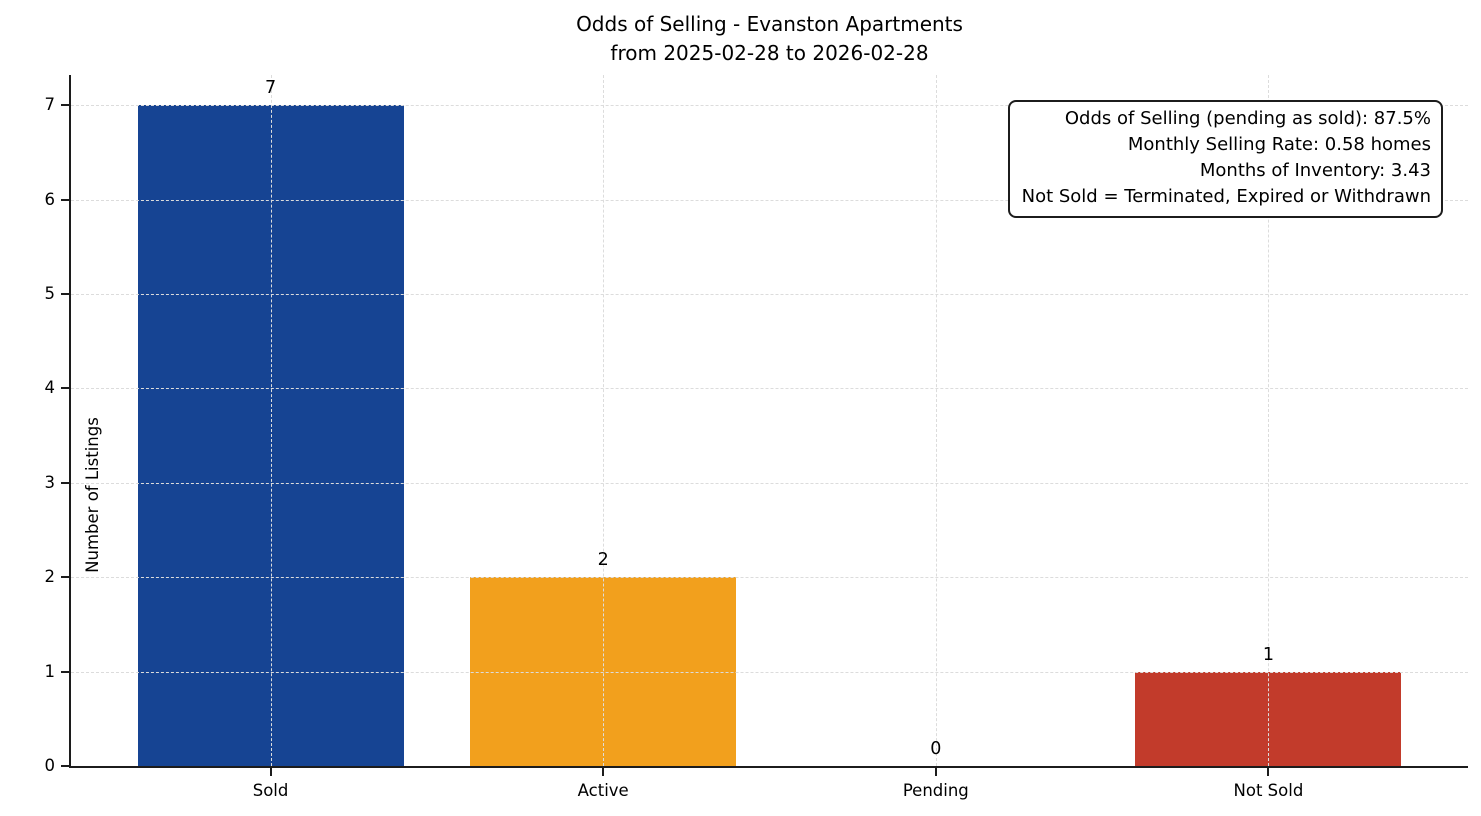 The width and height of the screenshot is (1481, 816). I want to click on bar-value-label-sold: 7, so click(270, 88).